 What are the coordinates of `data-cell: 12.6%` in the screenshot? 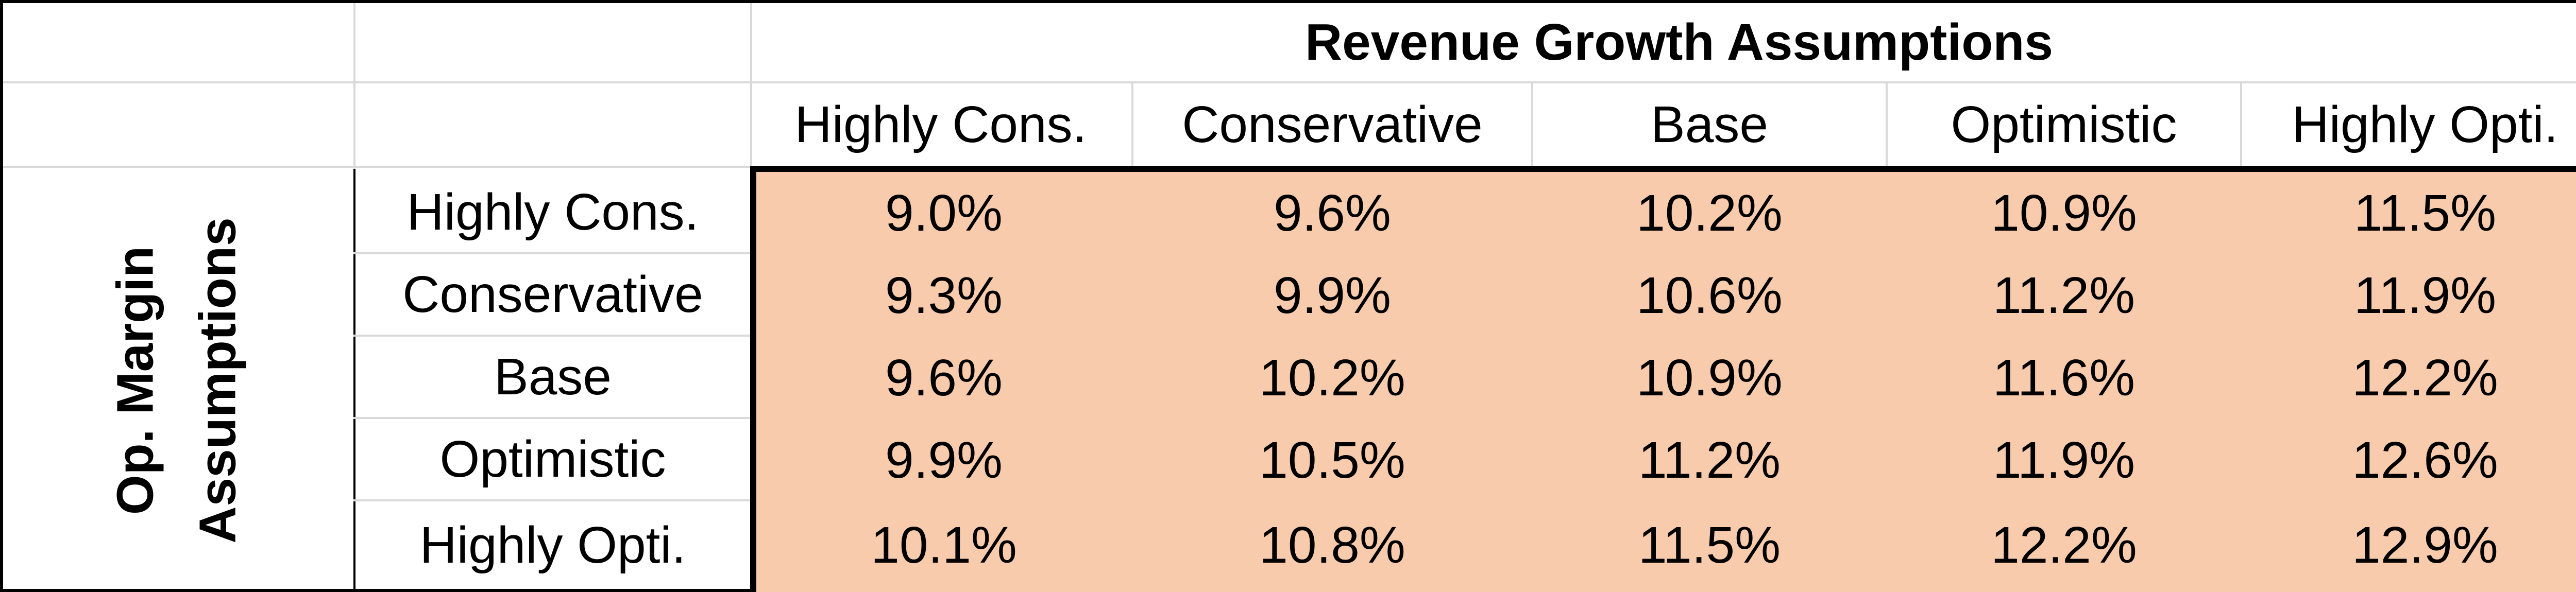 It's located at (2425, 460).